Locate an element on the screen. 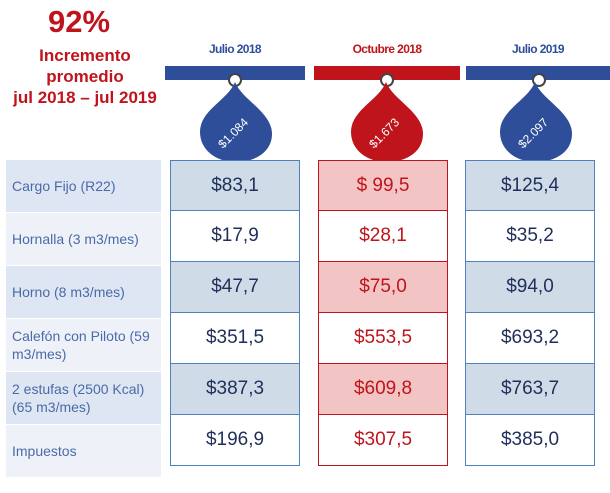  value-cell: $307,5 is located at coordinates (383, 440).